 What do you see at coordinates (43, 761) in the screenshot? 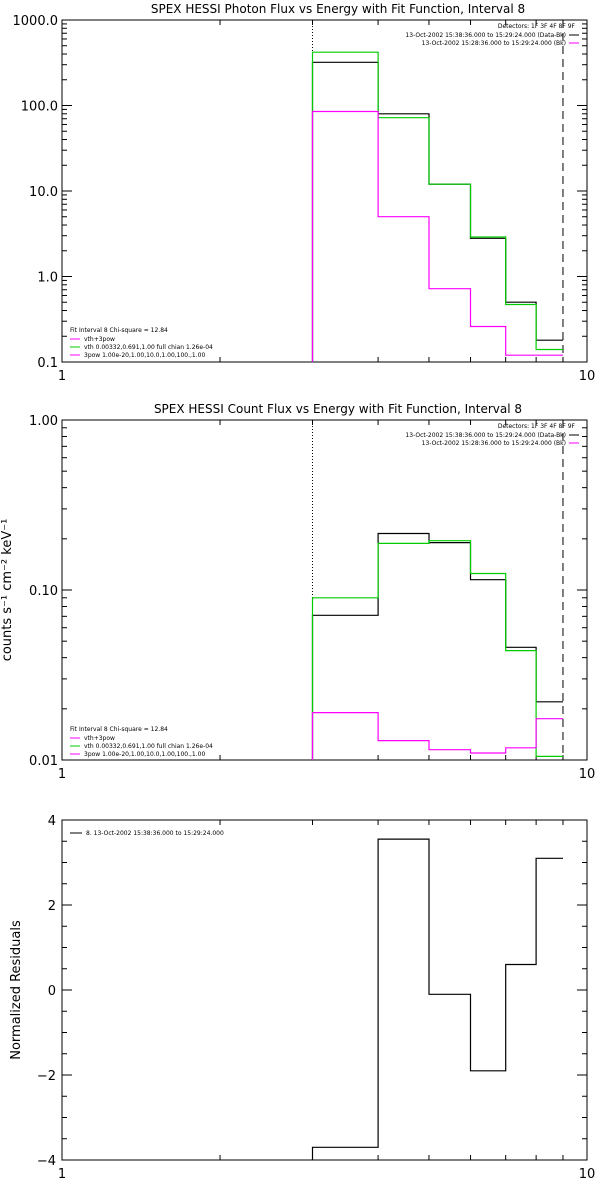
I see `y-tick-label: 0.01` at bounding box center [43, 761].